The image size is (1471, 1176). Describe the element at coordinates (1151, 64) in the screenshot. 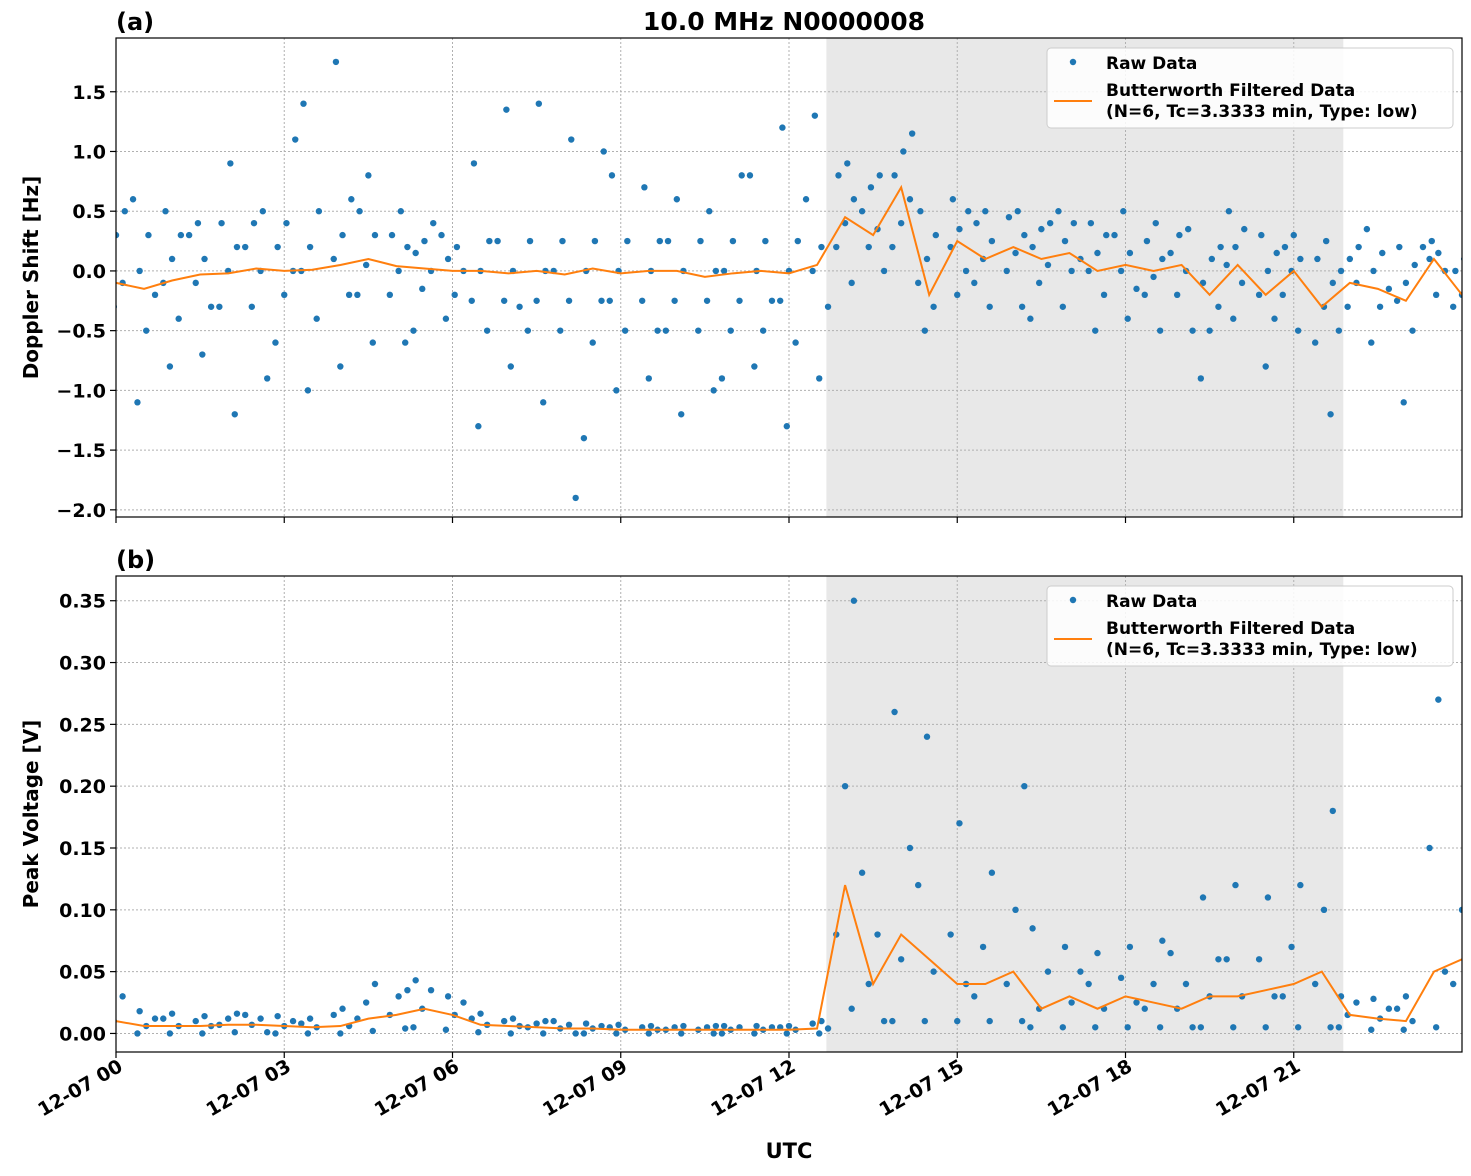

I see `legend-raw-label: Raw Data` at that location.